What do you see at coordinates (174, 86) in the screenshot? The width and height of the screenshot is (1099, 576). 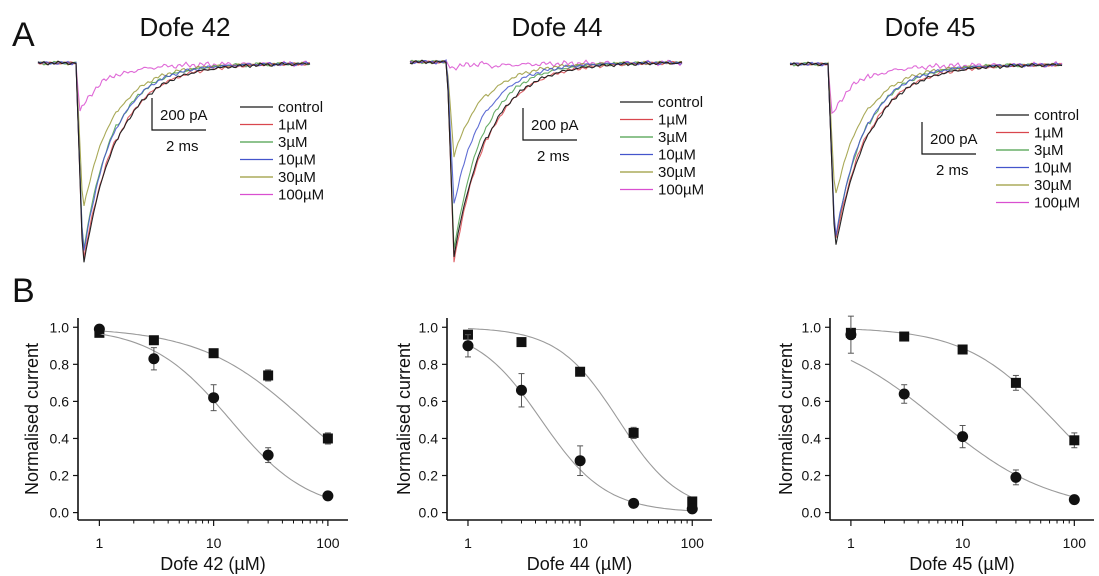 I see `trace-100um` at bounding box center [174, 86].